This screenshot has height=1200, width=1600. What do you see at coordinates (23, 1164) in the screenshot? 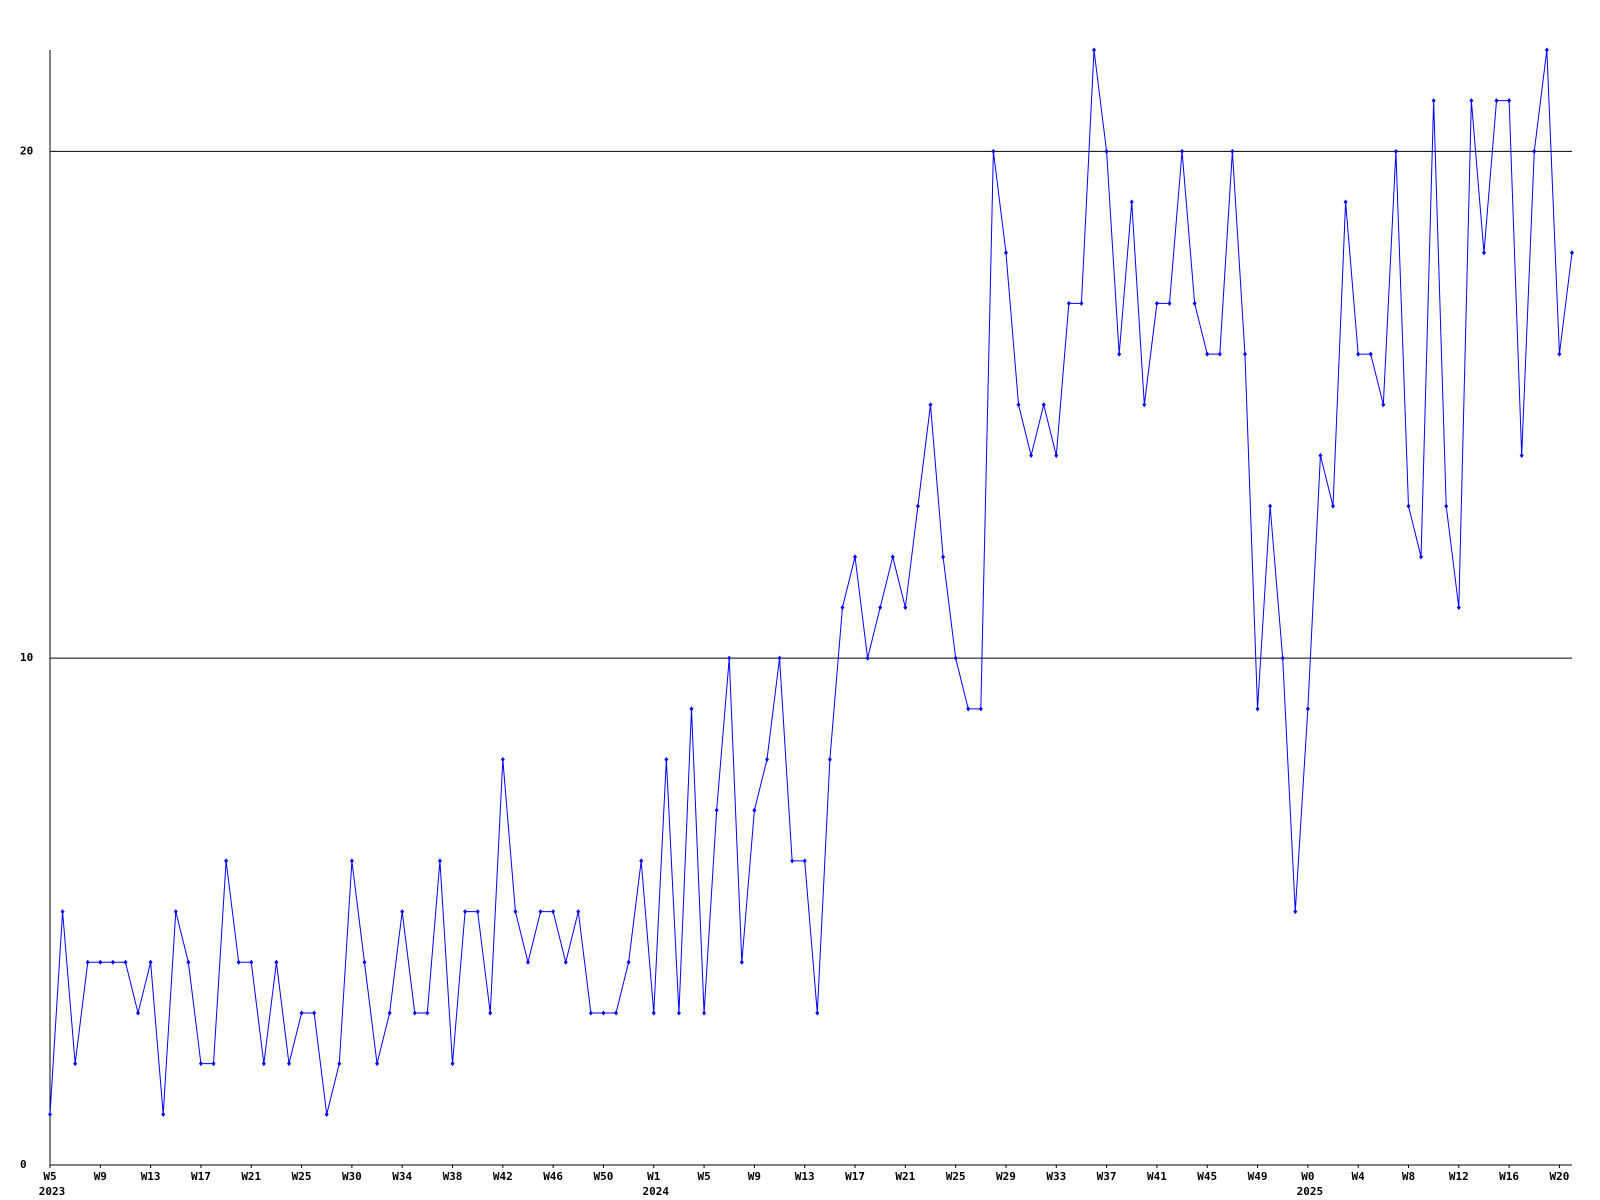
I see `y-tick-label: 0` at bounding box center [23, 1164].